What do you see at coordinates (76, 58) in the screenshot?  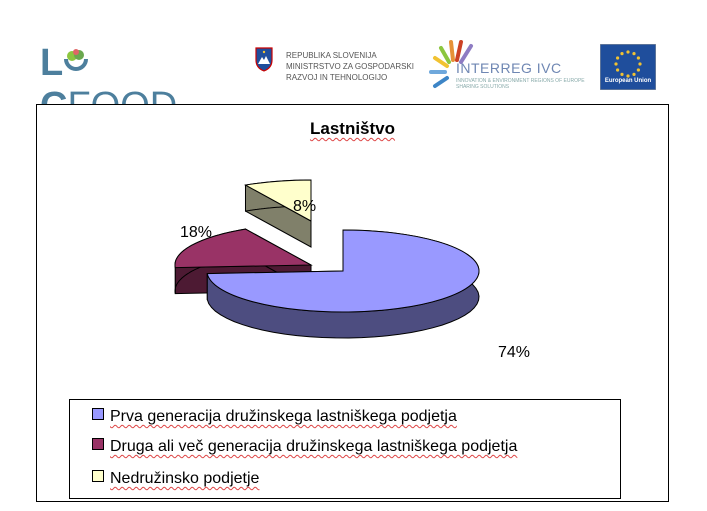 I see `lettuce-icon` at bounding box center [76, 58].